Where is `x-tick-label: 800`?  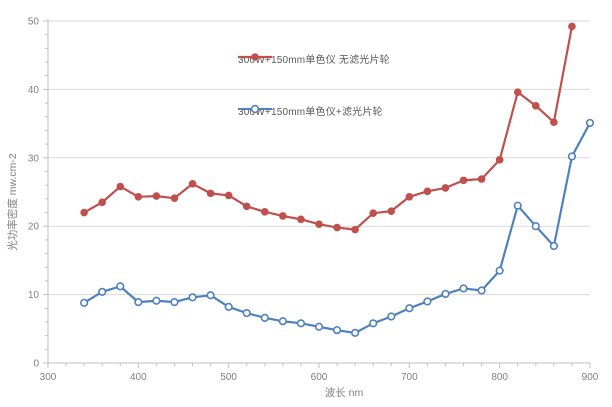 x-tick-label: 800 is located at coordinates (499, 377).